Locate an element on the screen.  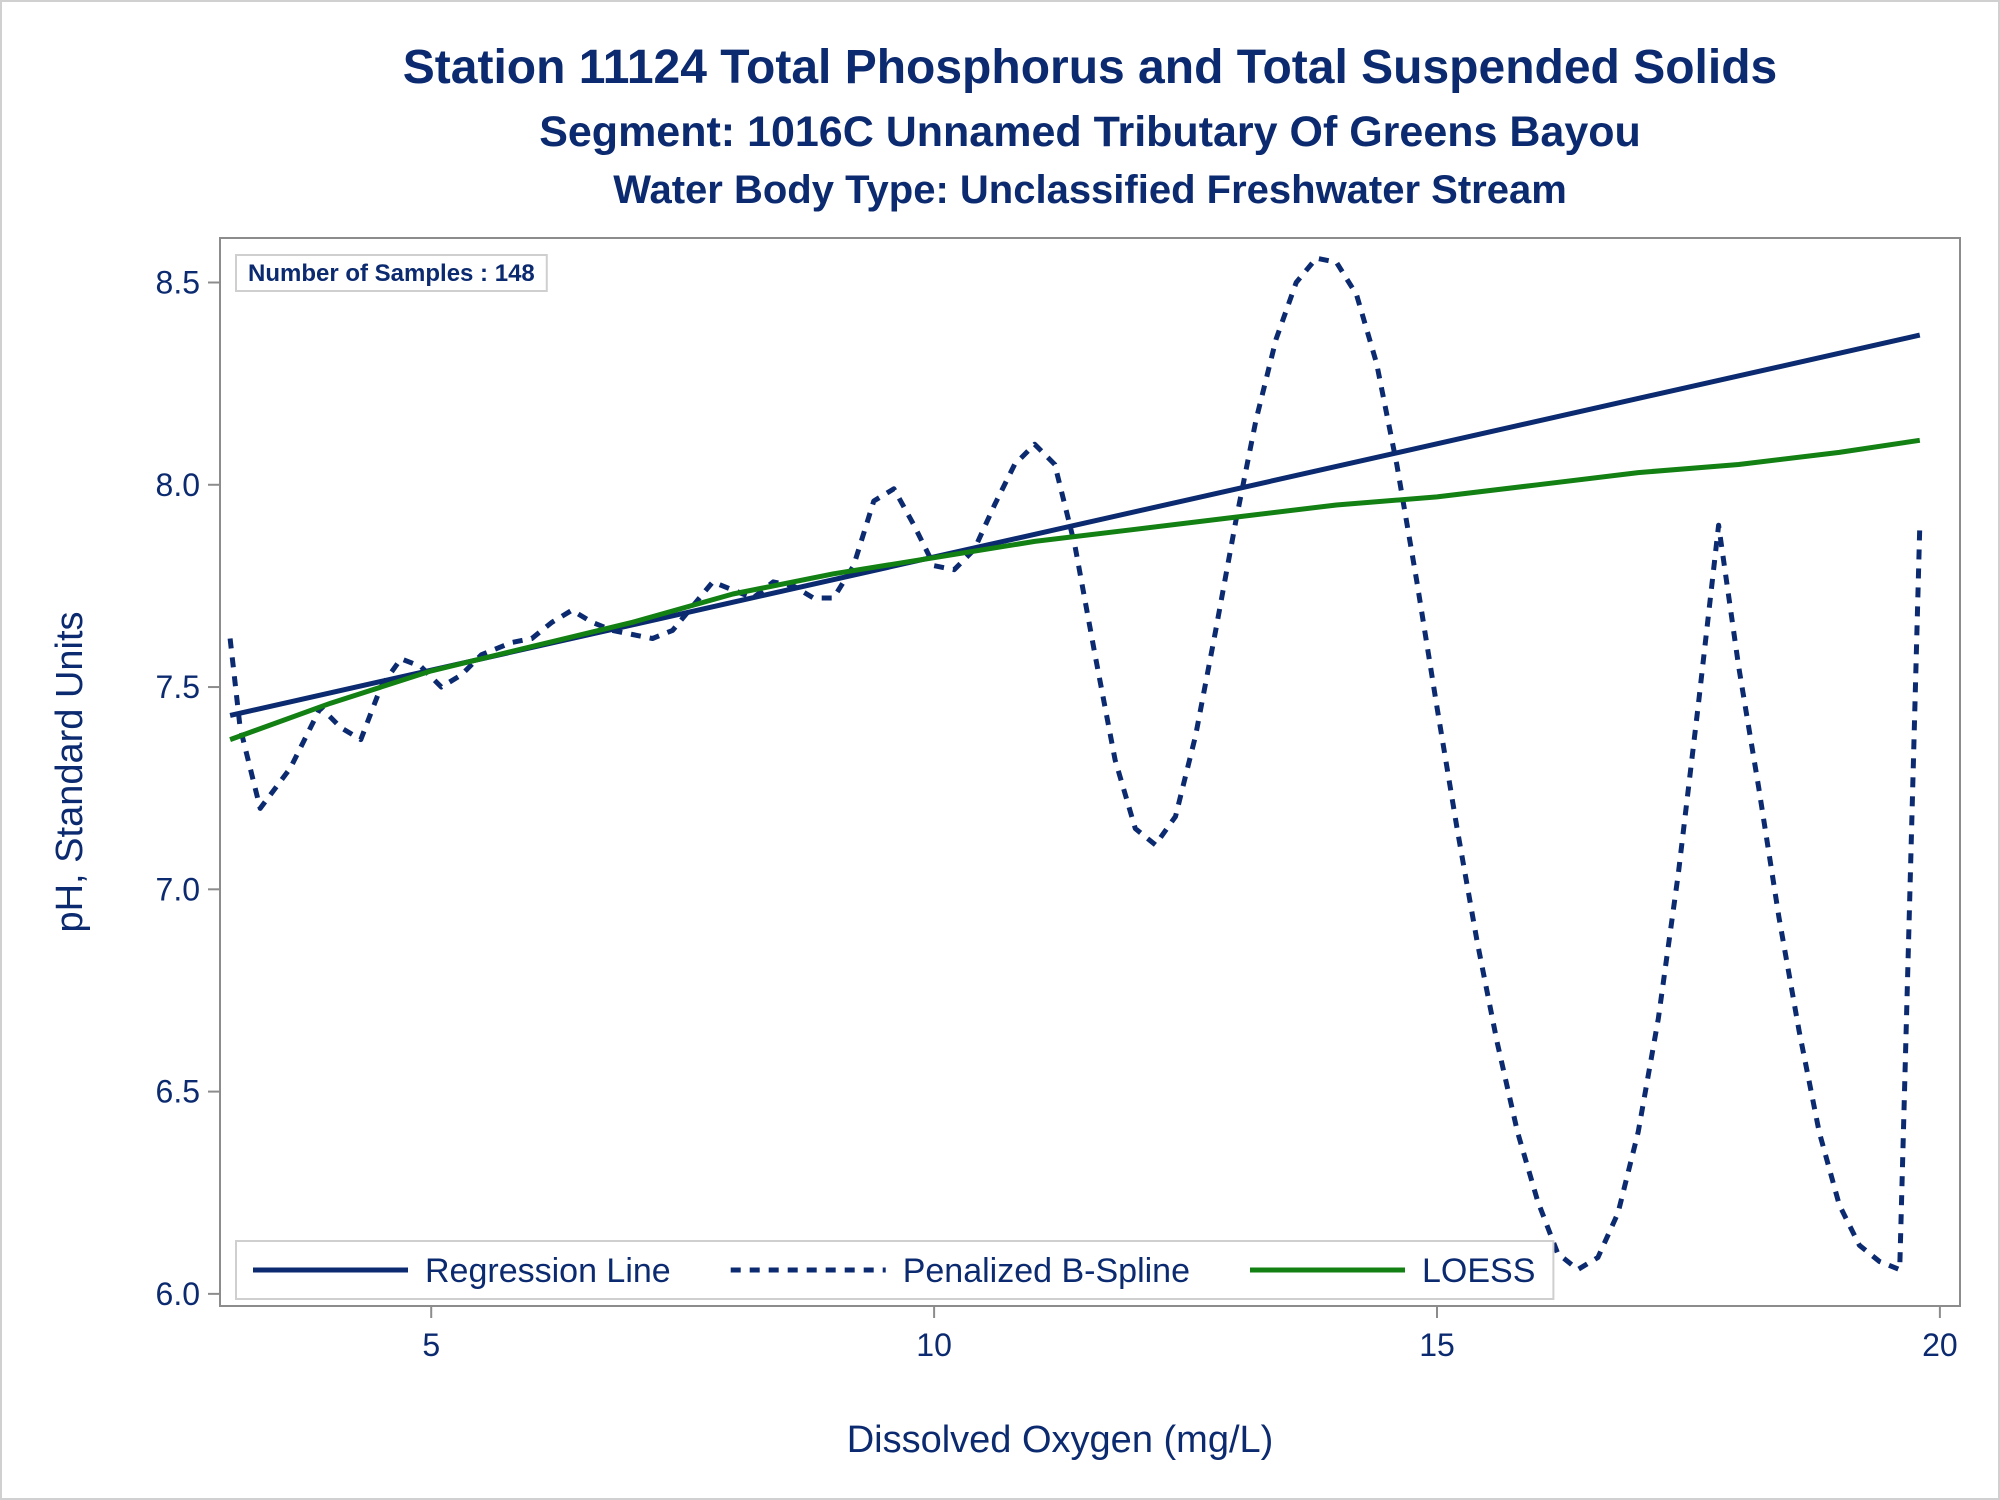
x-axis-title: Dissolved Oxygen (mg/L) is located at coordinates (1060, 1440).